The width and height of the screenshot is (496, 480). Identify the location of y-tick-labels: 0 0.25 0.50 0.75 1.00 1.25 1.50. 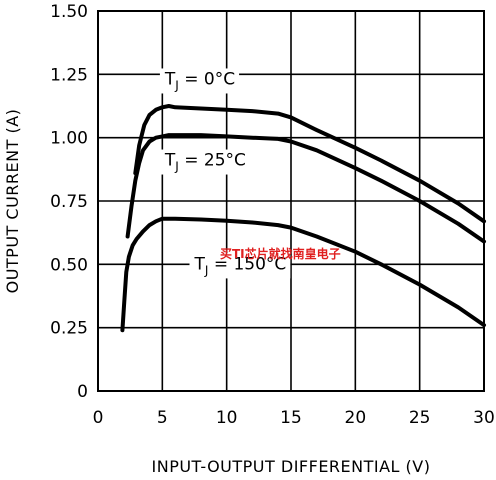
(69, 202).